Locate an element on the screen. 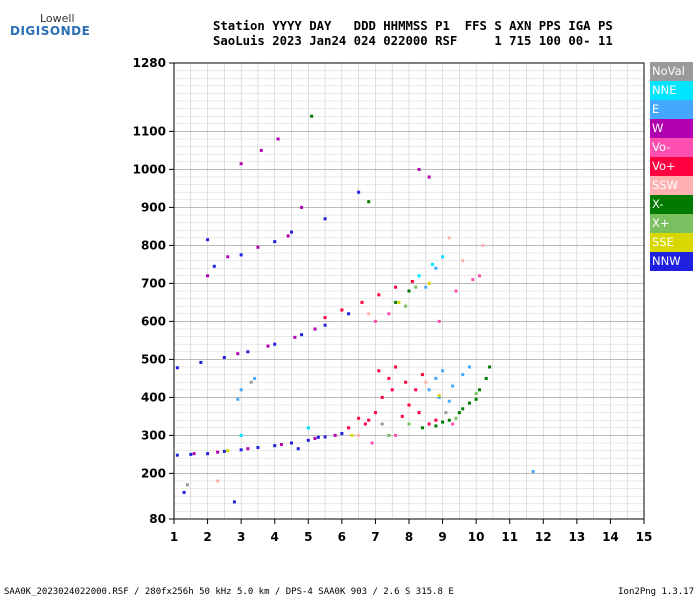  y-tick-label: 1100 is located at coordinates (149, 131).